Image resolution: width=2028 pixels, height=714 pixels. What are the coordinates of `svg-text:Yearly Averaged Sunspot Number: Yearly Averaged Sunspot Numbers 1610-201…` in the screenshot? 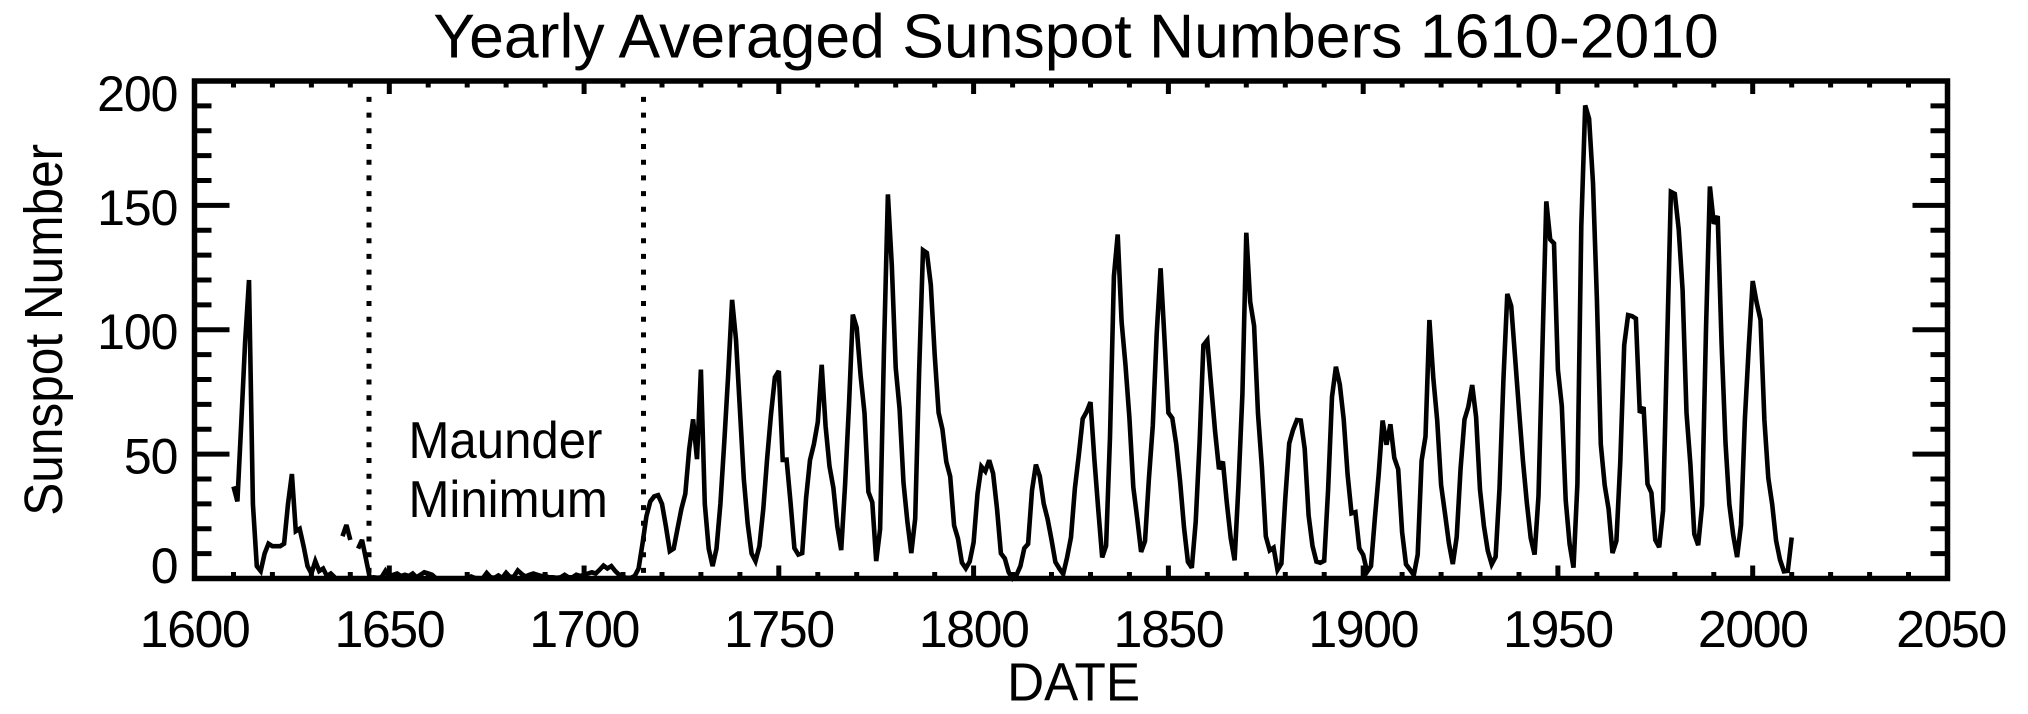 It's located at (1076, 37).